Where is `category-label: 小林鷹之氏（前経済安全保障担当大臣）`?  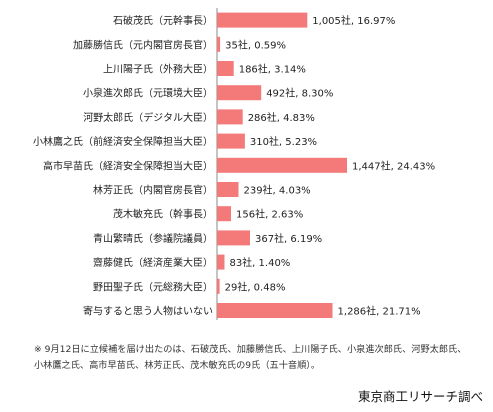 category-label: 小林鷹之氏（前経済安全保障担当大臣） is located at coordinates (123, 141).